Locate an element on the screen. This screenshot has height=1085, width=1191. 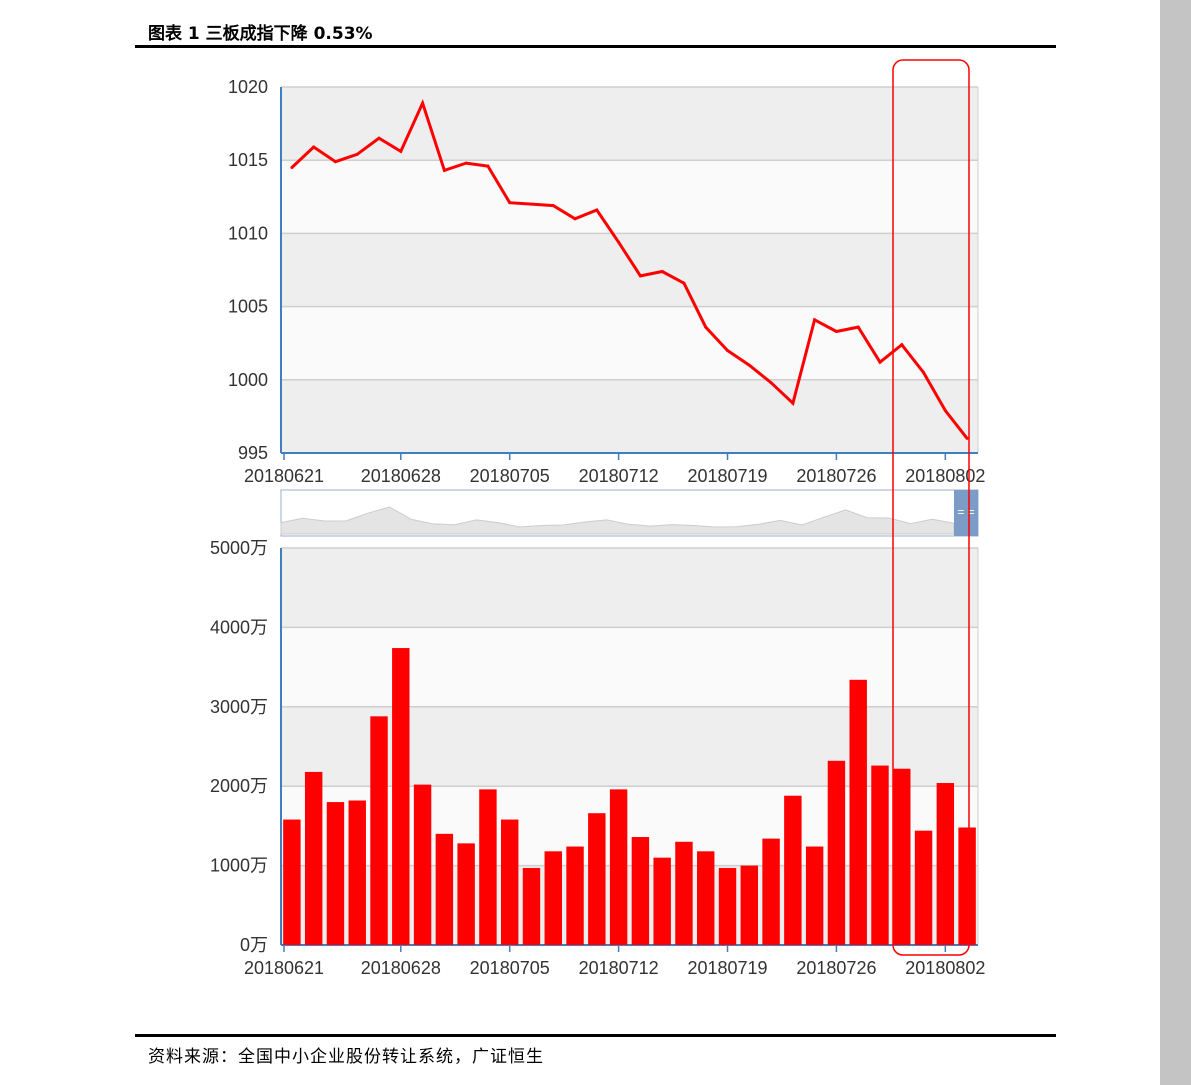
chart-title: 图表 1 三板成指下降 0.53% is located at coordinates (260, 34).